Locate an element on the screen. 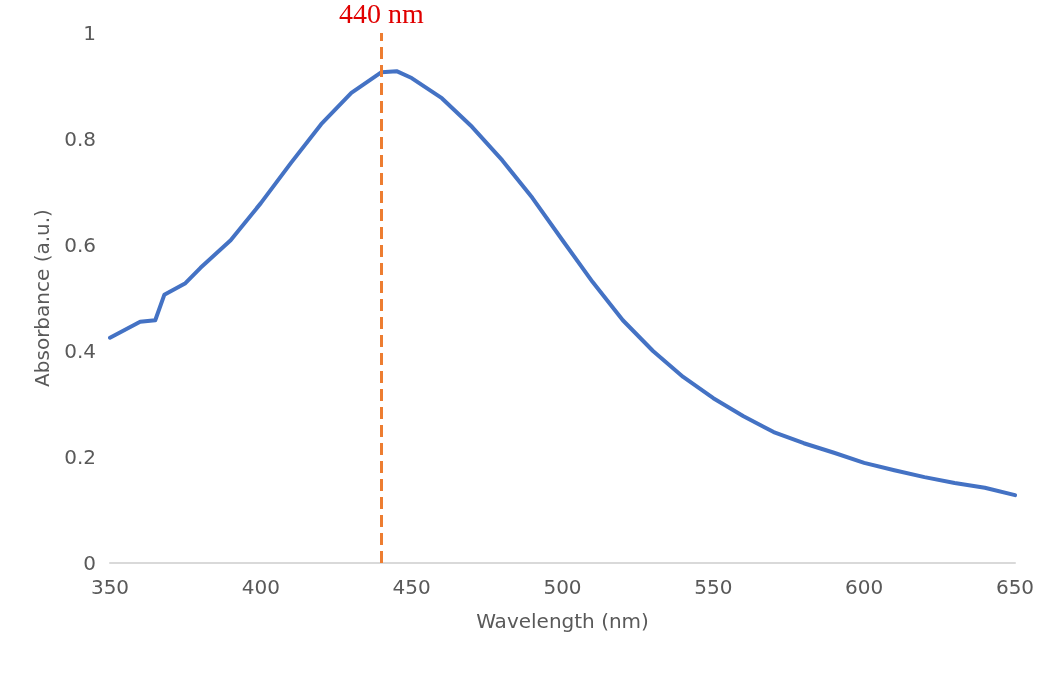 The width and height of the screenshot is (1040, 687). y-tick-label: 0 is located at coordinates (89, 563).